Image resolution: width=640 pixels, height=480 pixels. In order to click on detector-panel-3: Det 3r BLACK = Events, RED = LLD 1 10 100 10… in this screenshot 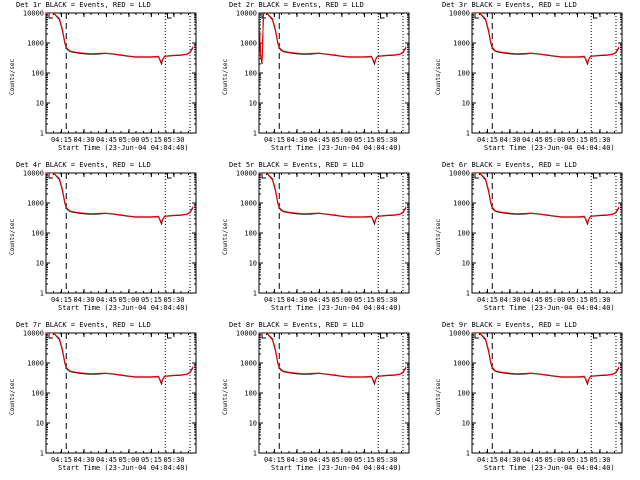, I will do `click(532, 80)`.